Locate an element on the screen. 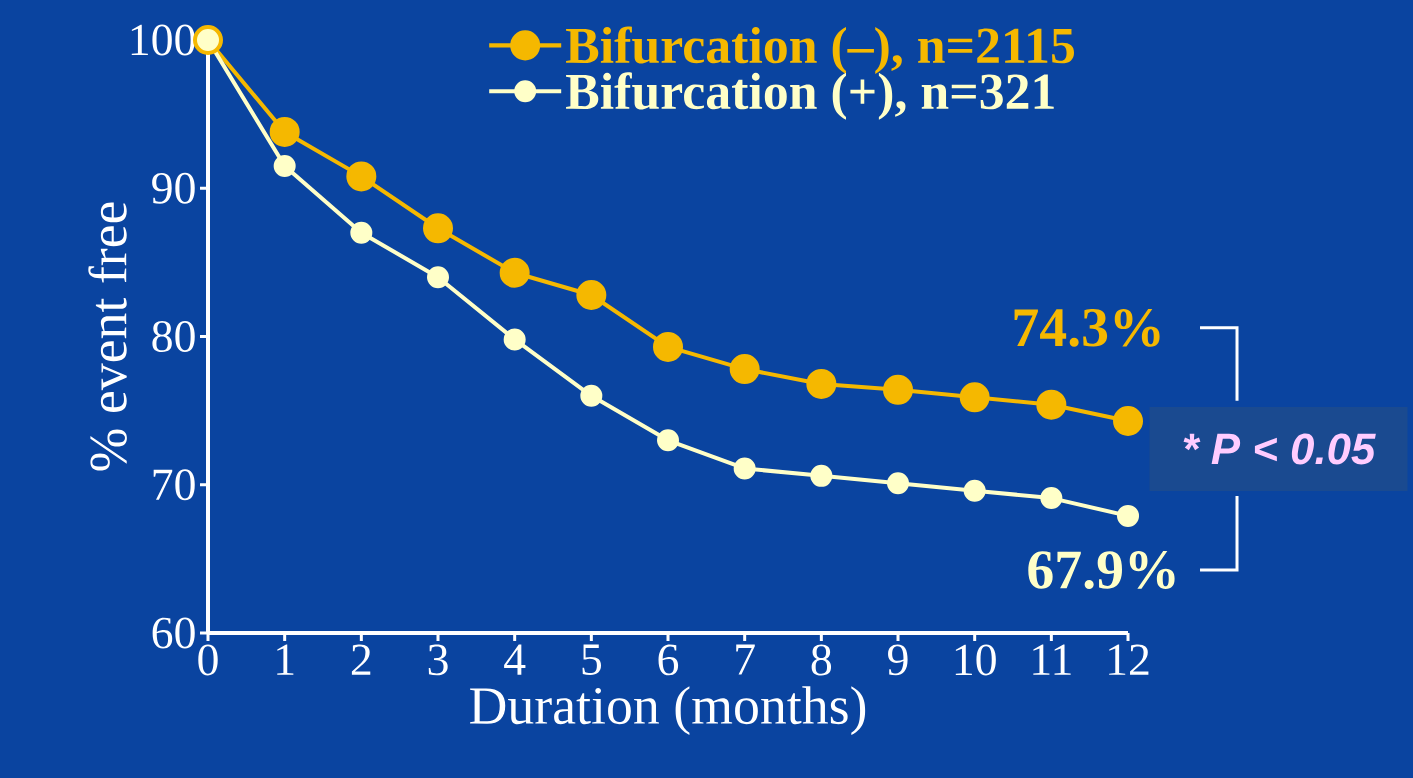 The height and width of the screenshot is (778, 1413). x-tick-label: 7 is located at coordinates (745, 659).